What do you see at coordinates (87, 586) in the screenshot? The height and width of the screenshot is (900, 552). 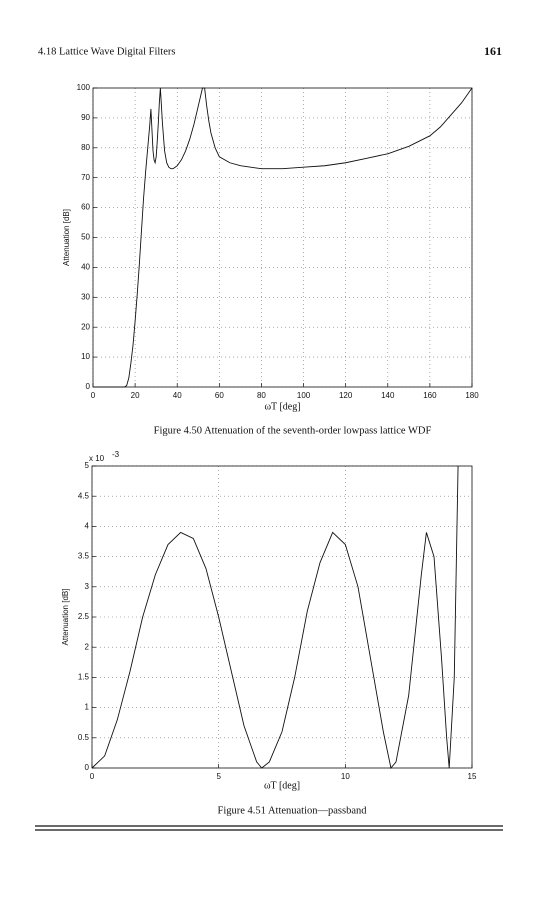 I see `y-tick-label: 3` at bounding box center [87, 586].